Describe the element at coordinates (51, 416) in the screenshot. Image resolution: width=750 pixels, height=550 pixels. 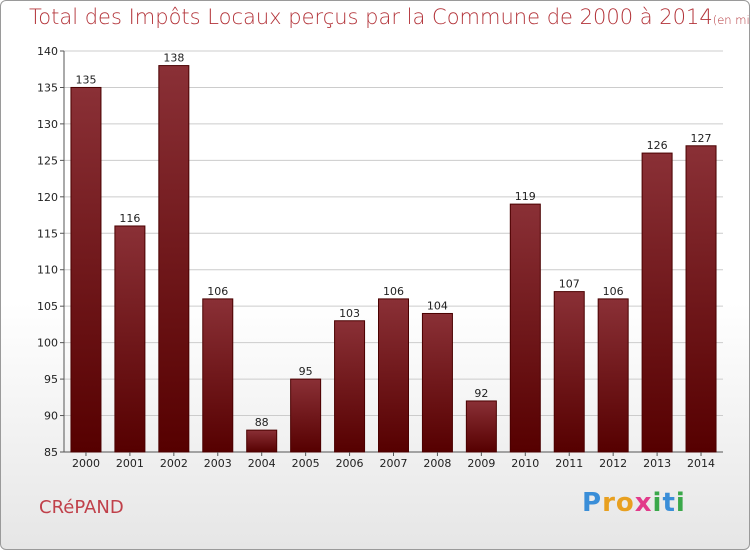
I see `y-tick-label: 90` at that location.